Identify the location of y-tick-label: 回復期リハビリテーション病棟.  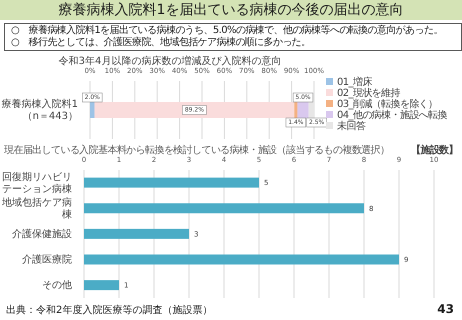
(37, 182).